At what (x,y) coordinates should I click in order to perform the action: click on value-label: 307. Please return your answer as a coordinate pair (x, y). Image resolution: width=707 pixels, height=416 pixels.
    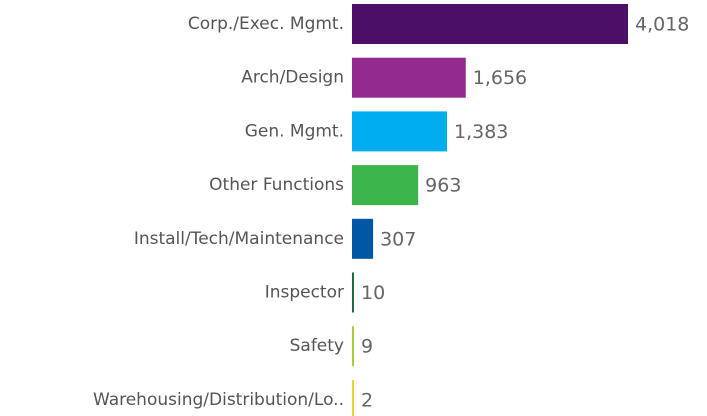
    Looking at the image, I should click on (398, 239).